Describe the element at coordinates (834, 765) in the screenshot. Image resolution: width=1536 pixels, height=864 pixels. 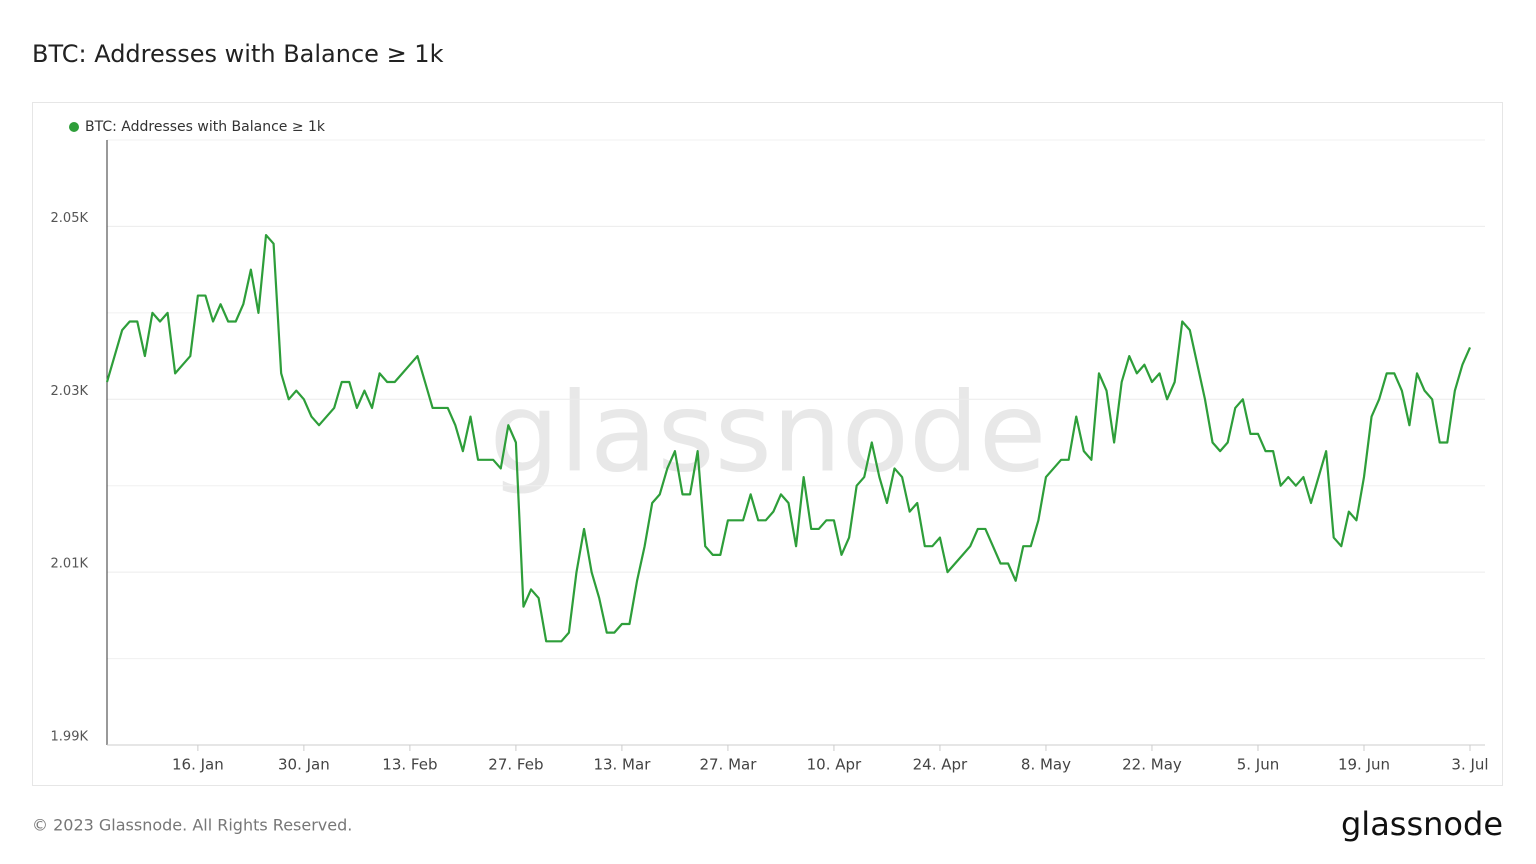
I see `x-tick-label: 10. Apr` at that location.